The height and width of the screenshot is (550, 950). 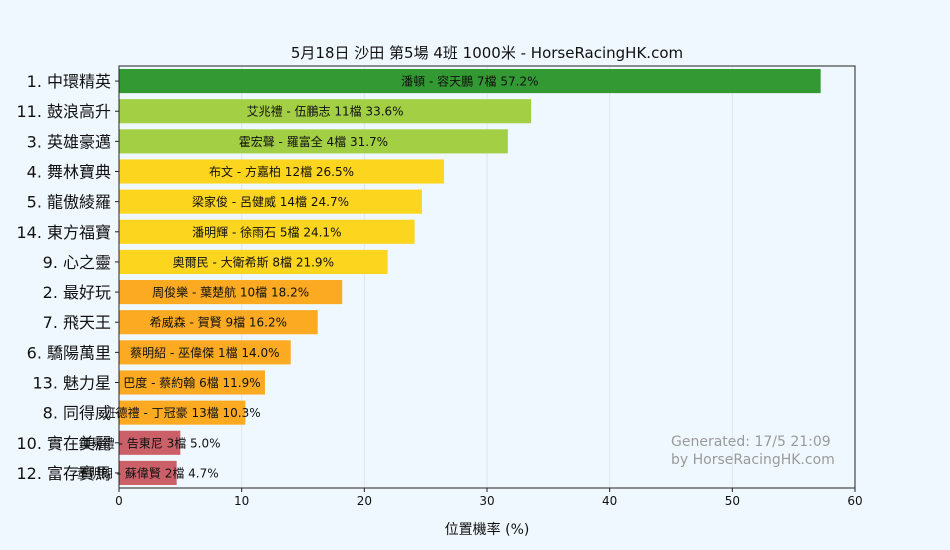 I want to click on y-tick-label: 3. 英雄豪邁, so click(x=69, y=141).